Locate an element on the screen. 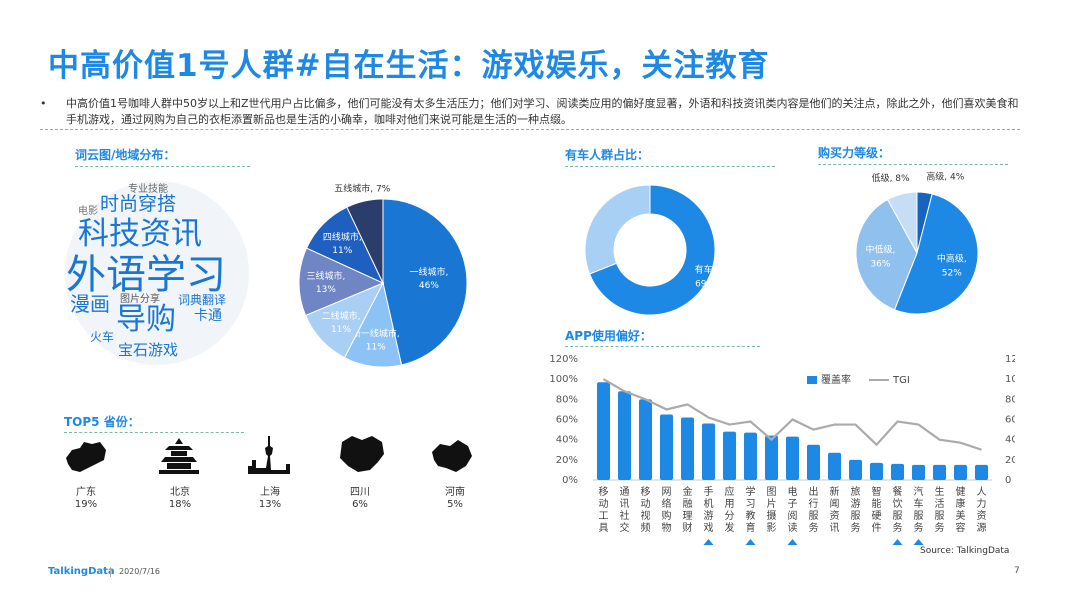 The width and height of the screenshot is (1066, 599). y-left-tick: 0% is located at coordinates (570, 480).